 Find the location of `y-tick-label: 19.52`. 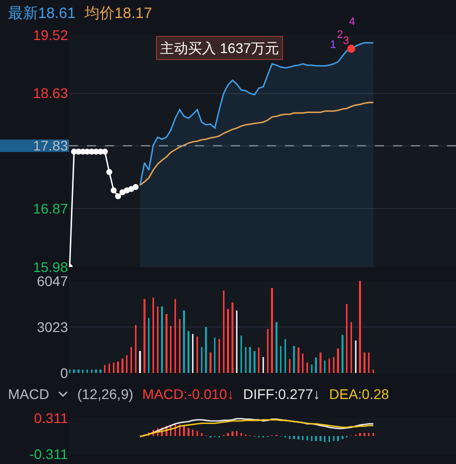

y-tick-label: 19.52 is located at coordinates (50, 34).